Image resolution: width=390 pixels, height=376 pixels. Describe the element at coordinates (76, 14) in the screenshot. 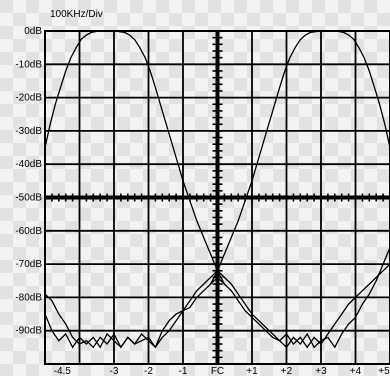

I see `div-label: 100KHz/Div` at that location.